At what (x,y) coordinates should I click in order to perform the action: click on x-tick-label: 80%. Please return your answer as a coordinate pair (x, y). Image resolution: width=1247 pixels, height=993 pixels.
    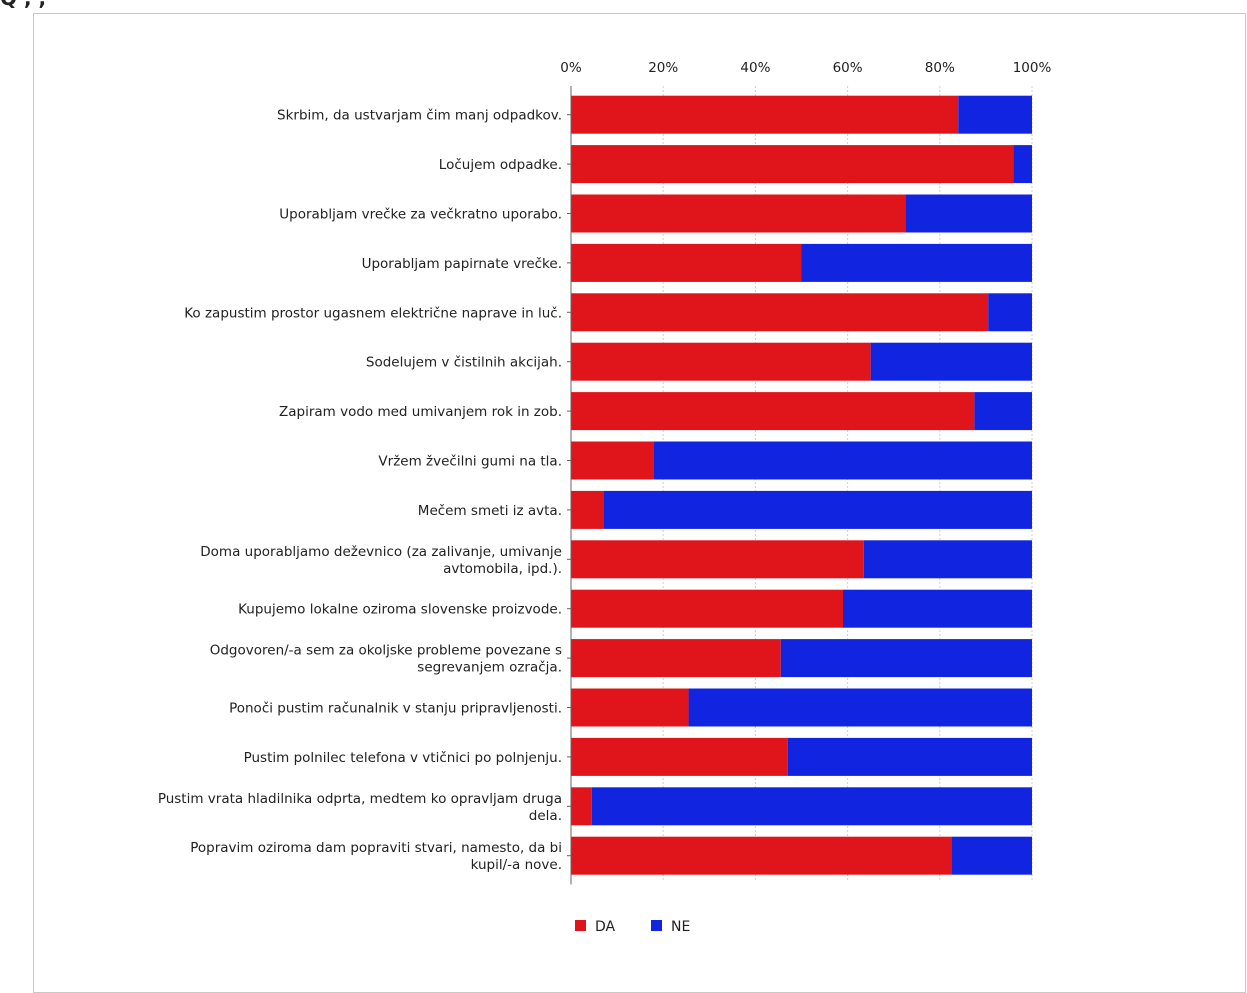
    Looking at the image, I should click on (940, 68).